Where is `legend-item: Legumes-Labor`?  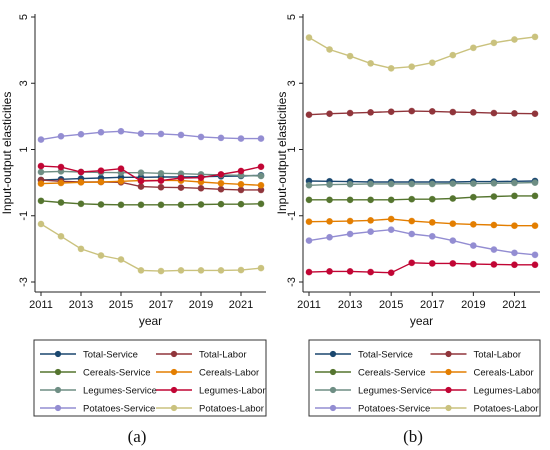 legend-item: Legumes-Labor is located at coordinates (485, 391).